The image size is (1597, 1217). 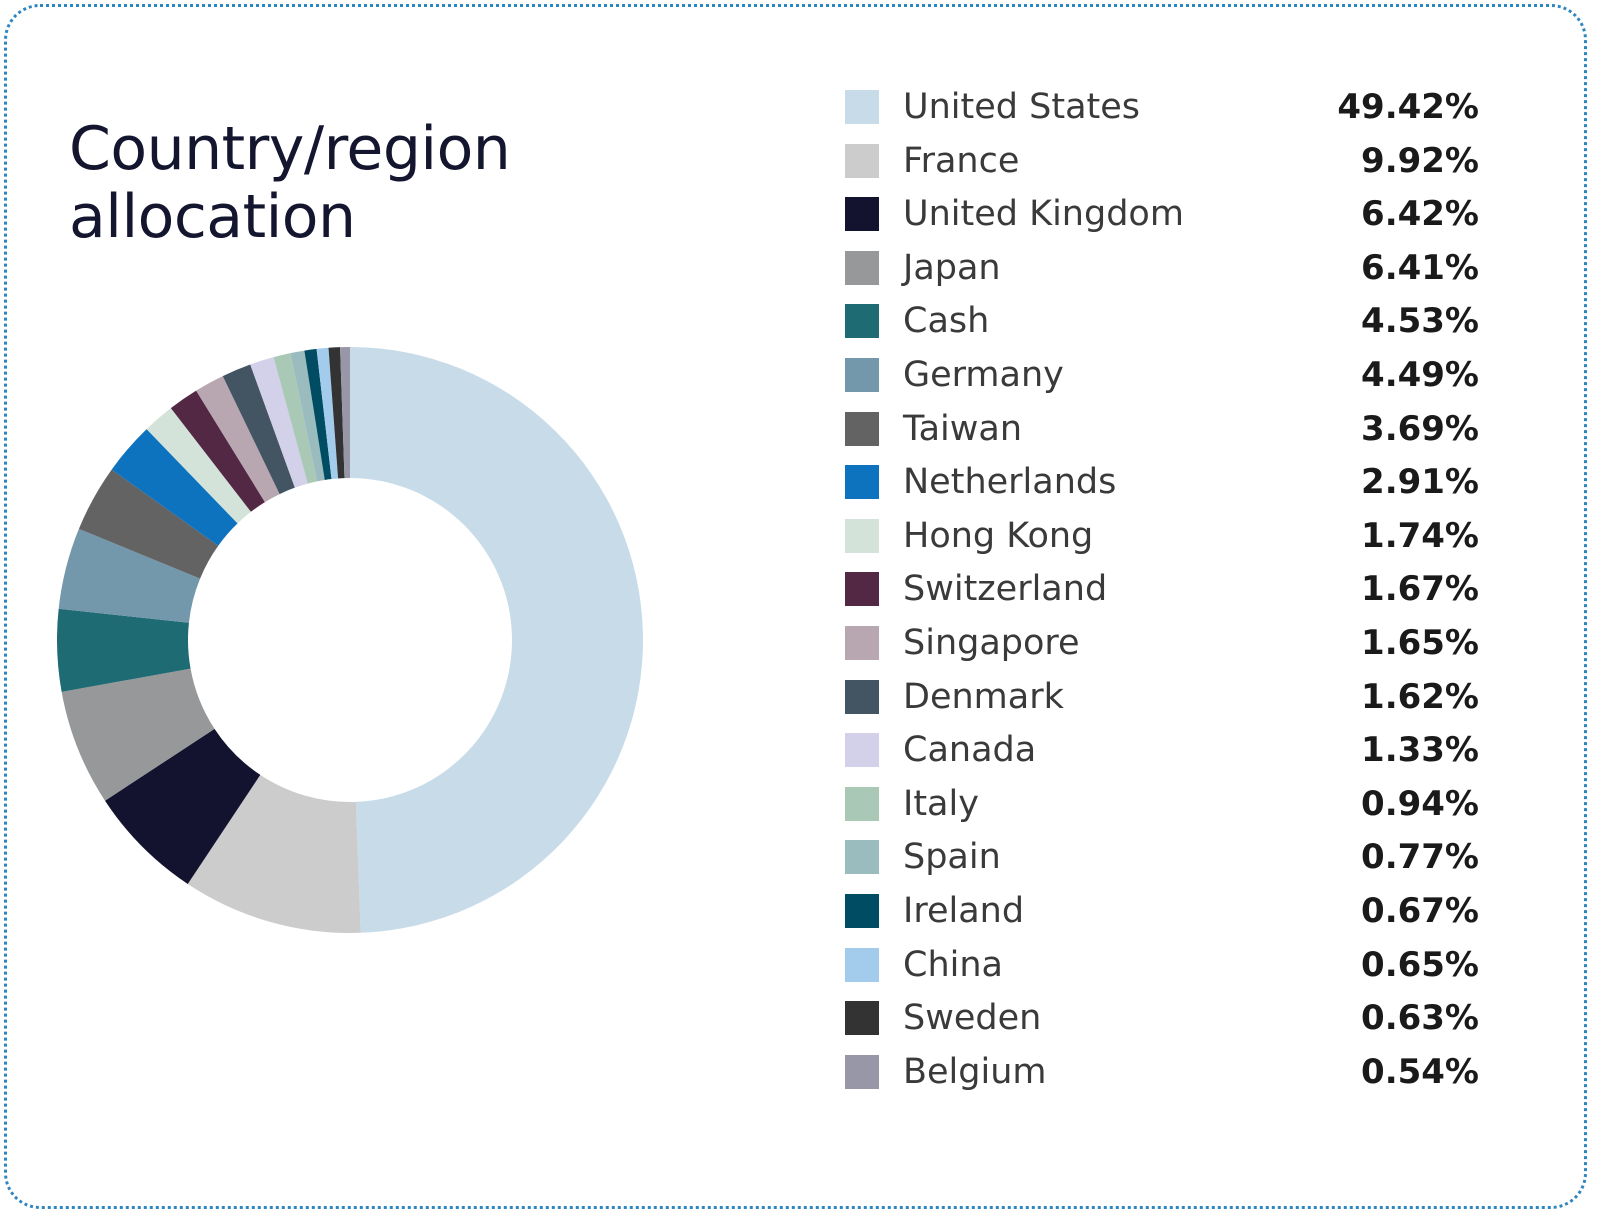 I want to click on legend-item-cash: Cash 4.53%, so click(x=1180, y=321).